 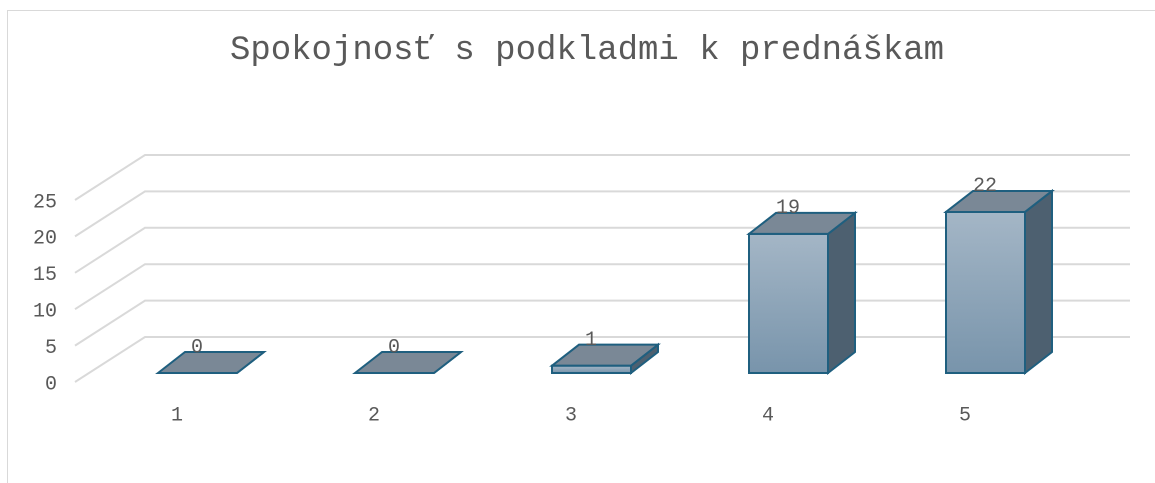 I want to click on x-tick-label: 1, so click(x=177, y=415).